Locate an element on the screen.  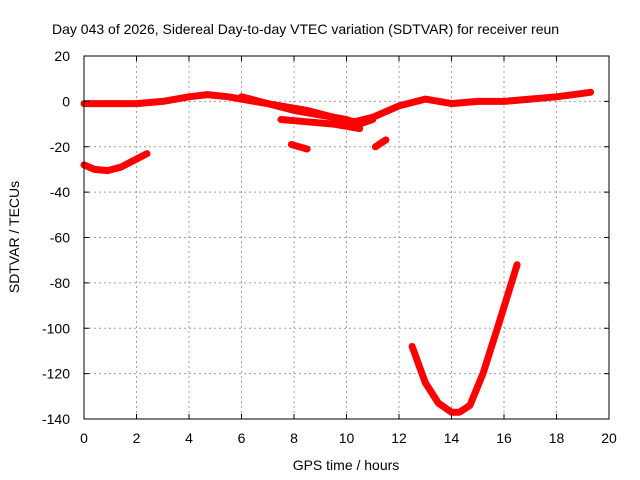
y-tick-label: 20 is located at coordinates (62, 56).